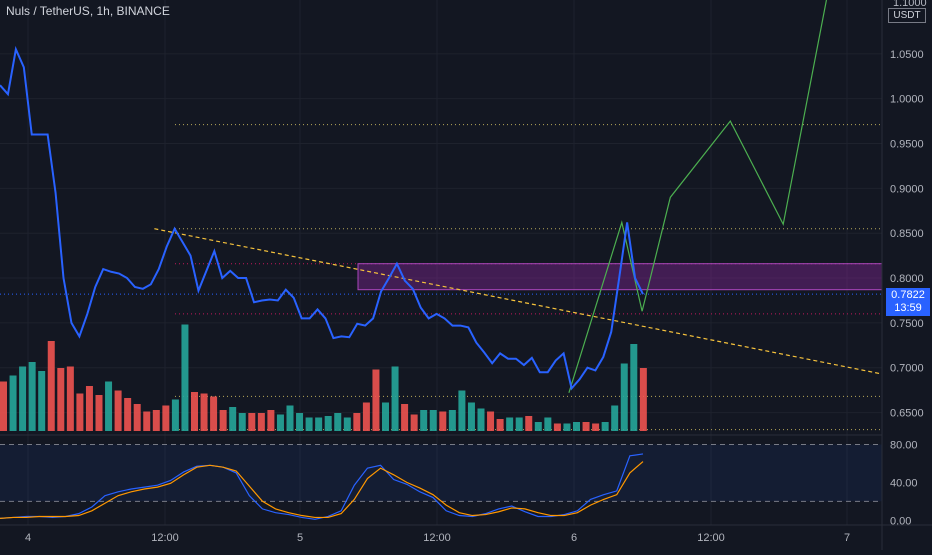 This screenshot has height=555, width=932. I want to click on y-tick-label: 0.8000, so click(907, 279).